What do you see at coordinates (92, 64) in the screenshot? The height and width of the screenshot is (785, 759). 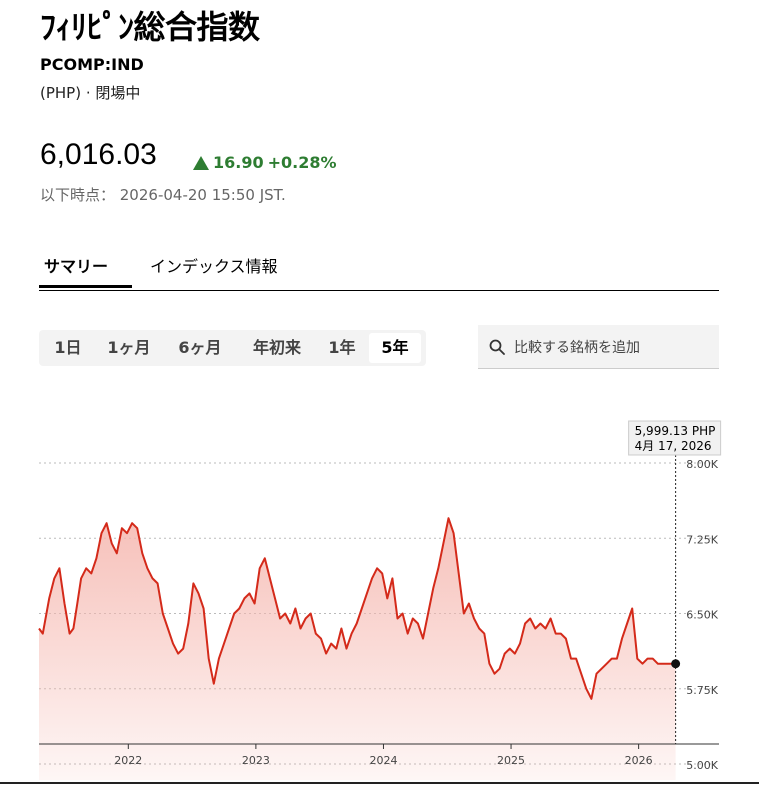 I see `ticker-symbol: PCOMP:IND` at bounding box center [92, 64].